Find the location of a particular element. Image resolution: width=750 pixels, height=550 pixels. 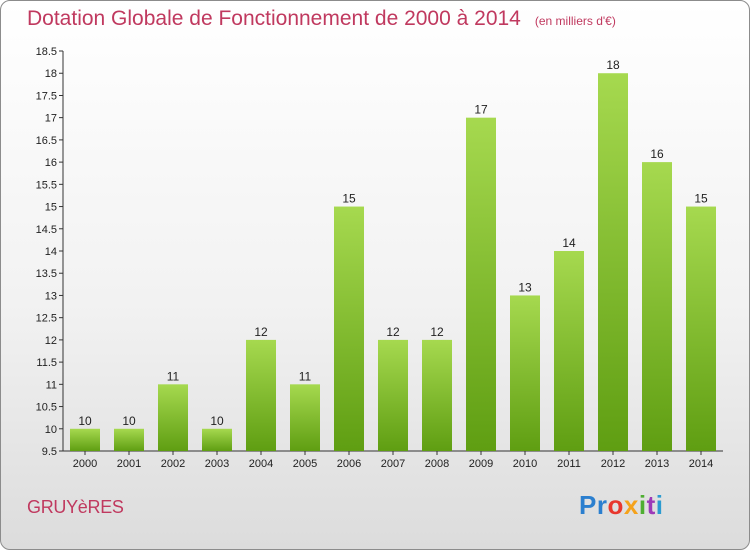

bar-value-label: 13 is located at coordinates (525, 287).